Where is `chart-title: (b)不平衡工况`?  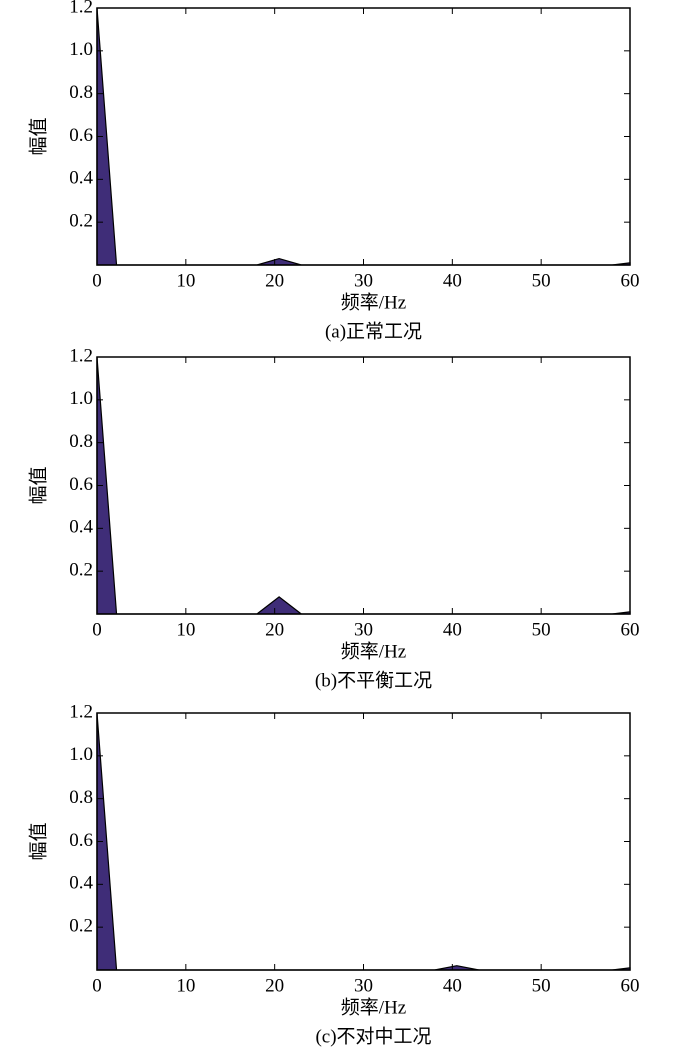
chart-title: (b)不平衡工况 is located at coordinates (373, 680).